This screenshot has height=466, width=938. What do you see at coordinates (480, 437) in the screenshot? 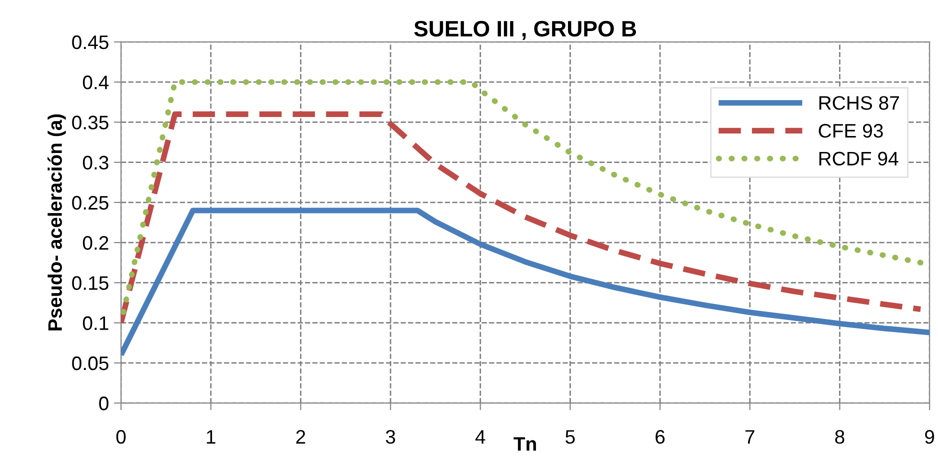
I see `x-tick-label: 4` at bounding box center [480, 437].